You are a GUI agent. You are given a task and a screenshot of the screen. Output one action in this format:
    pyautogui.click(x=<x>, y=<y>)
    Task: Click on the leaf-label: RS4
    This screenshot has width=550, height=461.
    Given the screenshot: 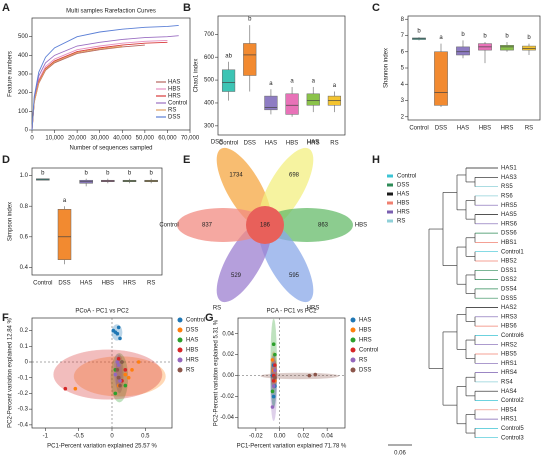 What is the action you would take?
    pyautogui.click(x=507, y=382)
    